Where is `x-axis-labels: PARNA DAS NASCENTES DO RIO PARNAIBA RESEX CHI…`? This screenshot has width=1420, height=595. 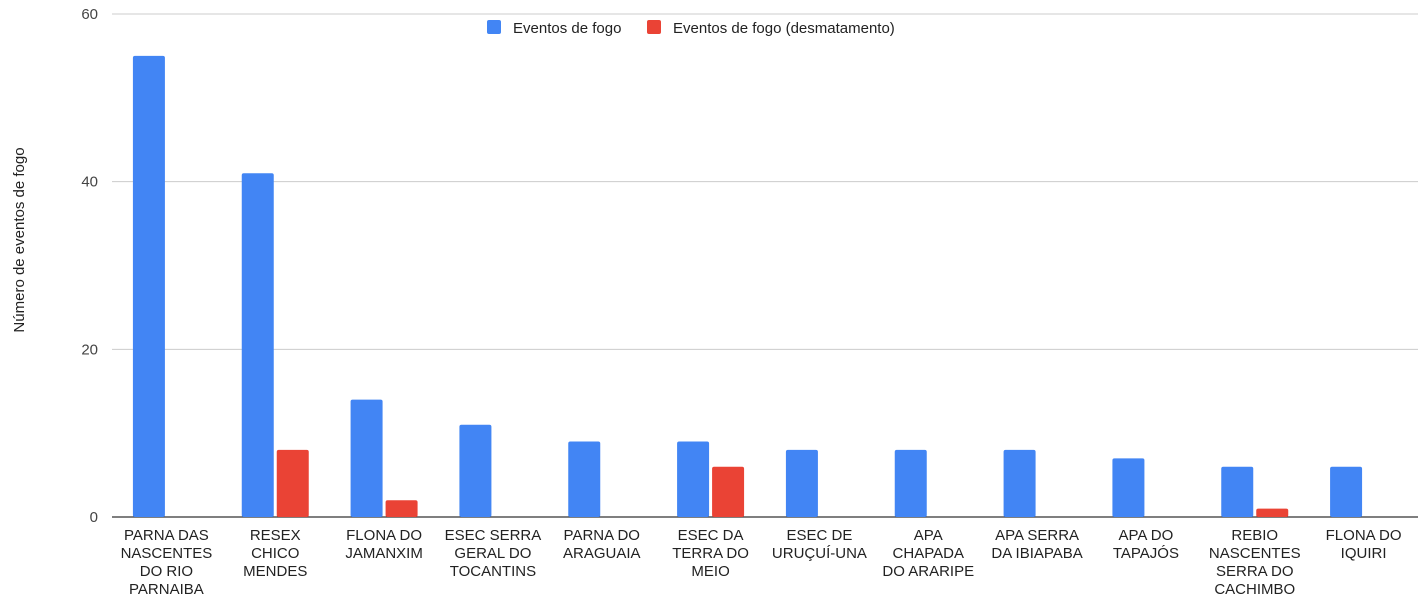
x-axis-labels: PARNA DAS NASCENTES DO RIO PARNAIBA RESEX CHI… is located at coordinates (761, 561).